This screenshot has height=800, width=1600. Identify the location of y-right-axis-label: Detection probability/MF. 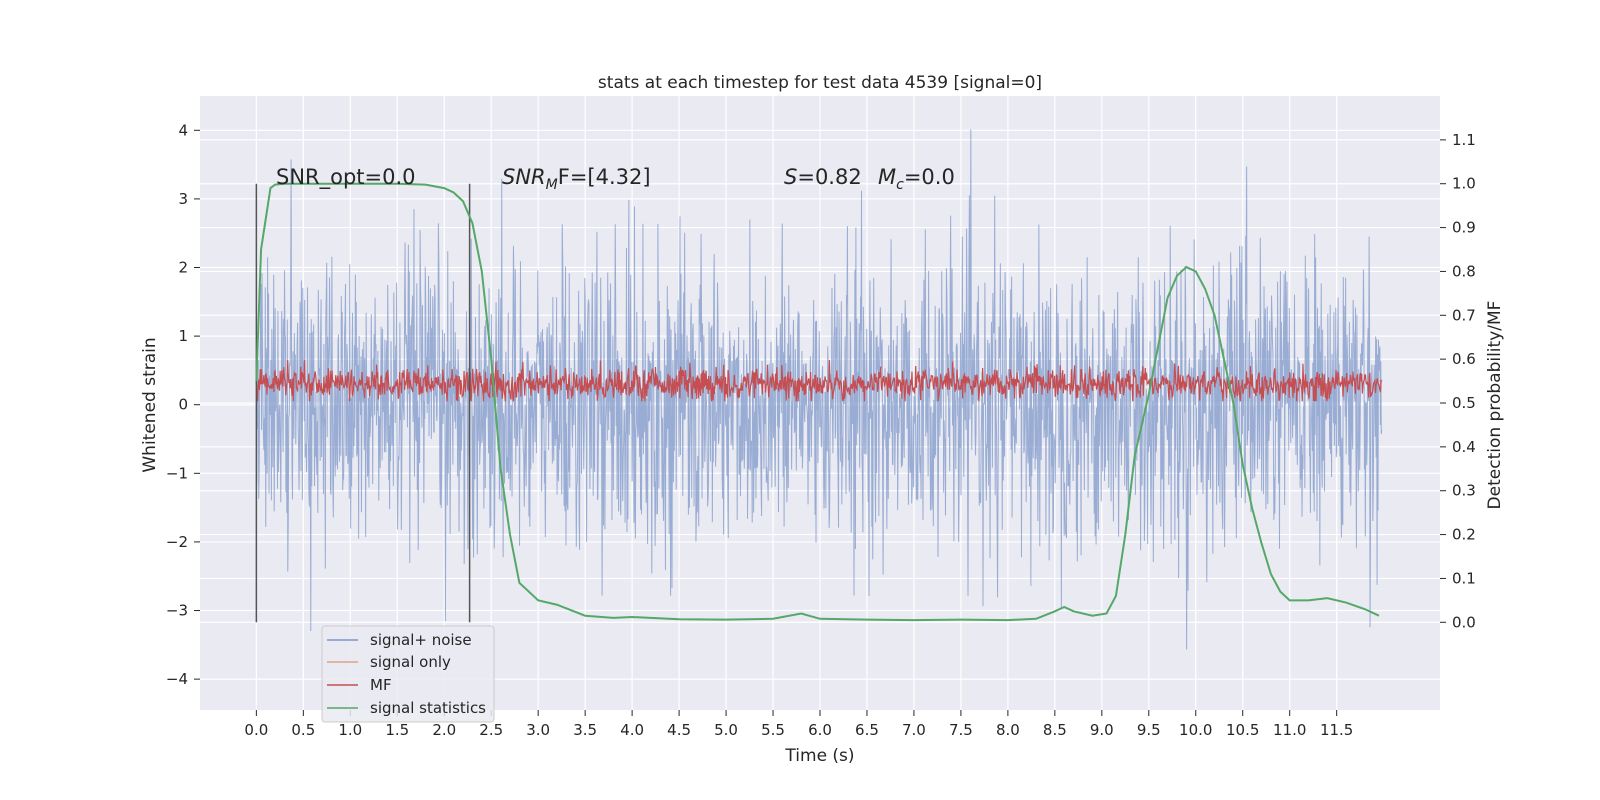
(1495, 405).